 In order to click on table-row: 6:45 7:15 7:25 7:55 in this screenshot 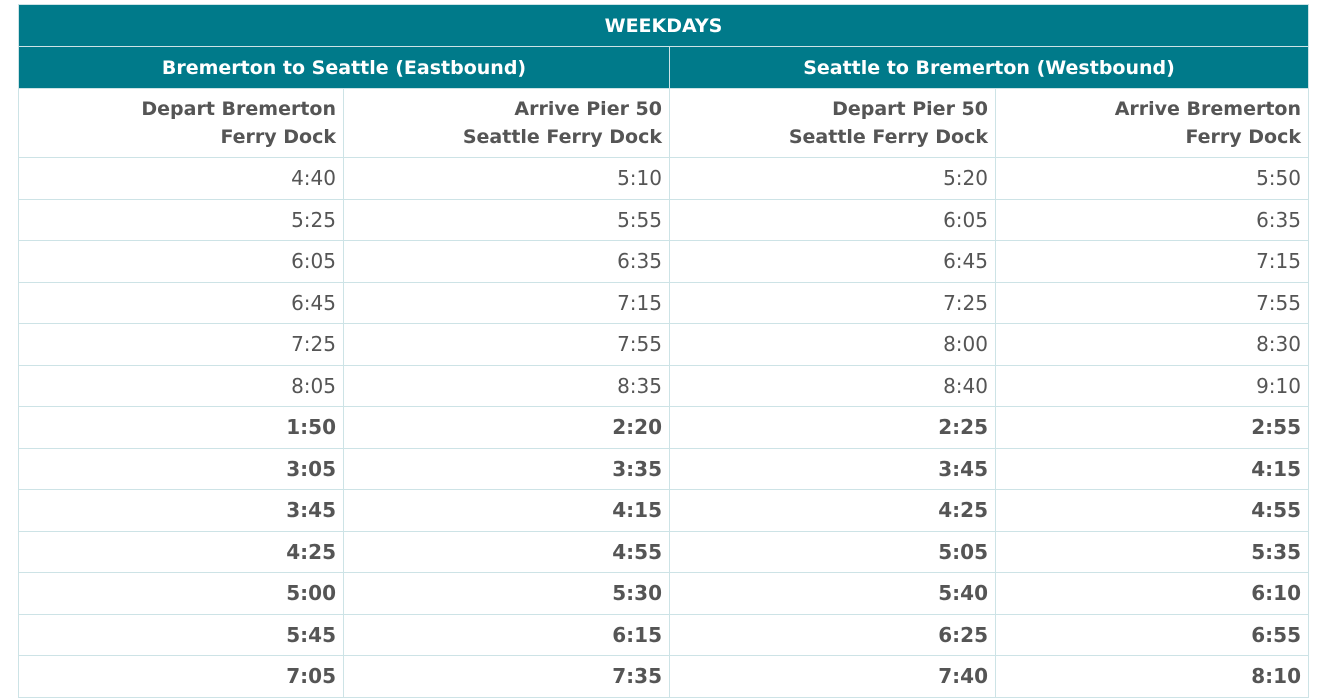, I will do `click(663, 302)`.